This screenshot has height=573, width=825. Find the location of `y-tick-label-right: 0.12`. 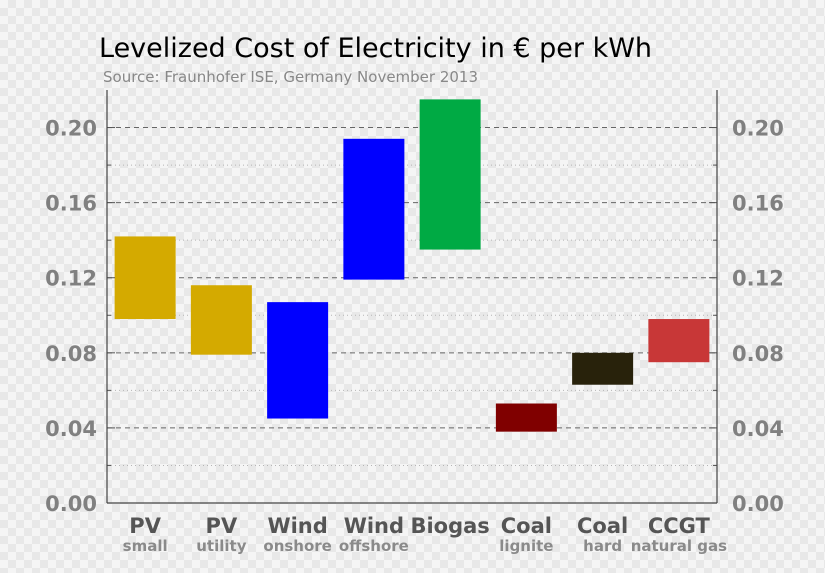

y-tick-label-right: 0.12 is located at coordinates (758, 279).